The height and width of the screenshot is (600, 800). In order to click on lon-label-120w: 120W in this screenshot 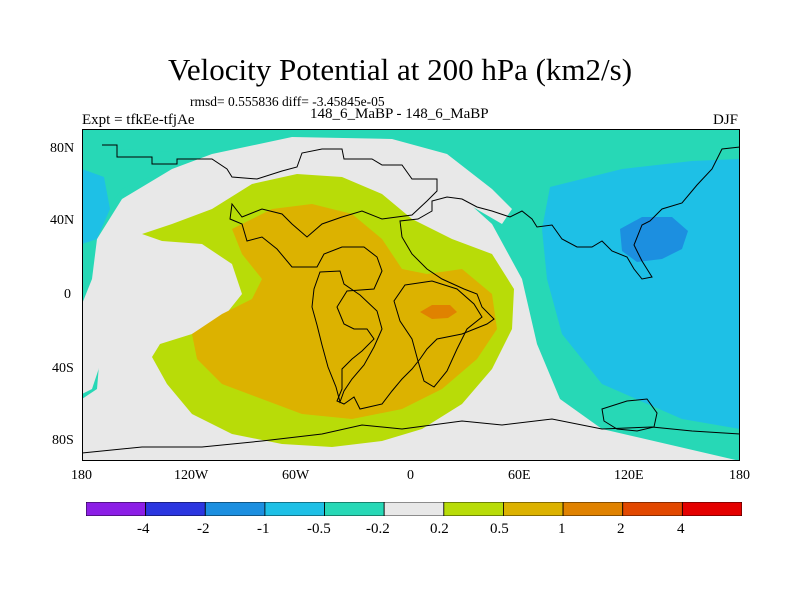, I will do `click(191, 475)`.